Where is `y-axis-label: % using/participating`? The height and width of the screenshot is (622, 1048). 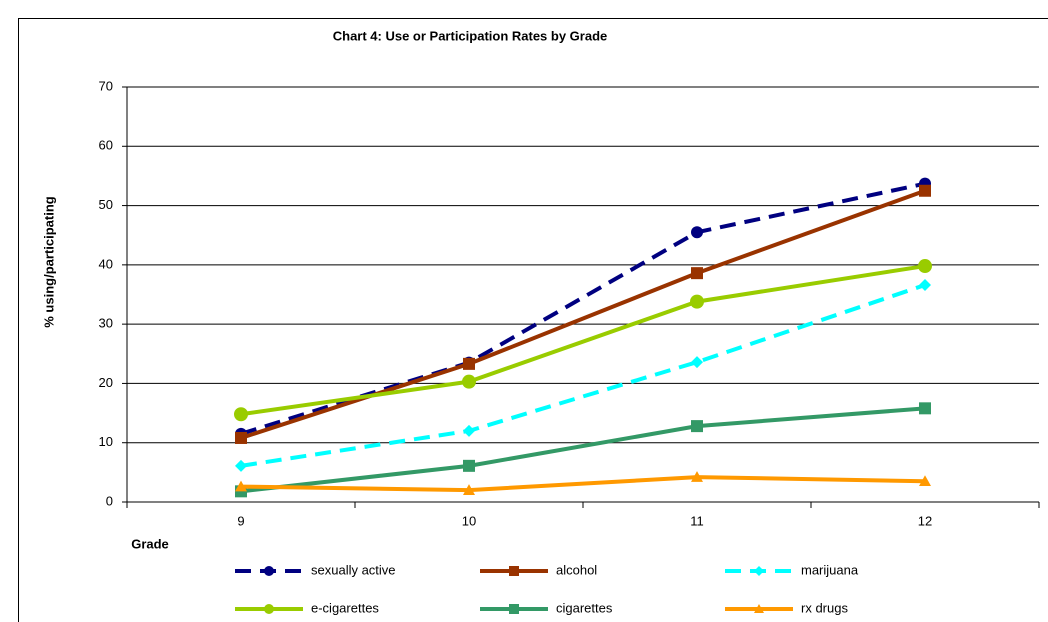
y-axis-label: % using/participating is located at coordinates (48, 262).